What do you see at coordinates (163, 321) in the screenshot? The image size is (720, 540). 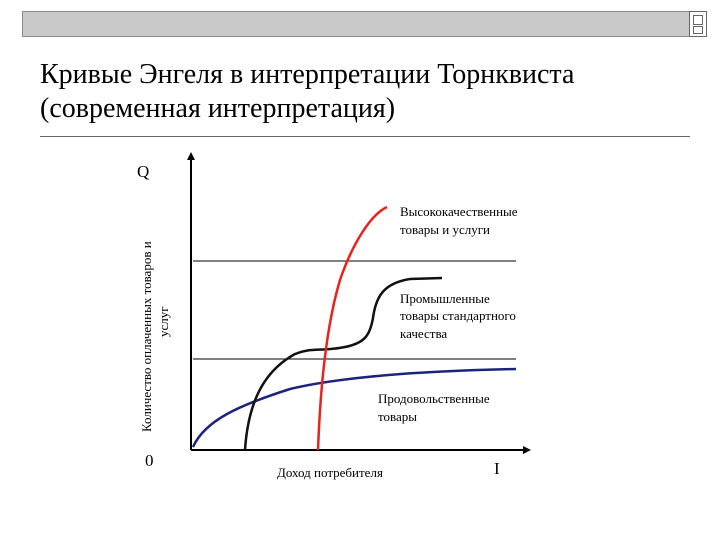 I see `y-axis-label-line-2: услуг` at bounding box center [163, 321].